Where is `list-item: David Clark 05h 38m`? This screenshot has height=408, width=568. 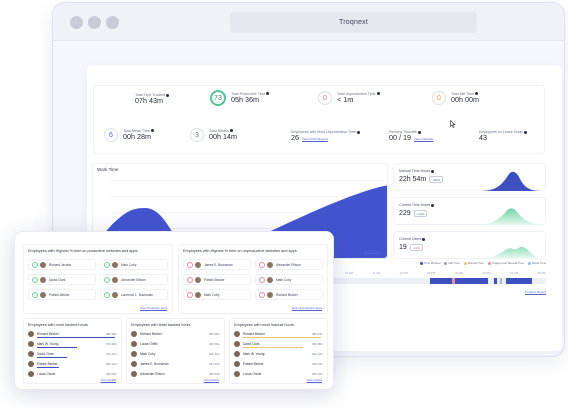
list-item: David Clark 05h 38m is located at coordinates (278, 343).